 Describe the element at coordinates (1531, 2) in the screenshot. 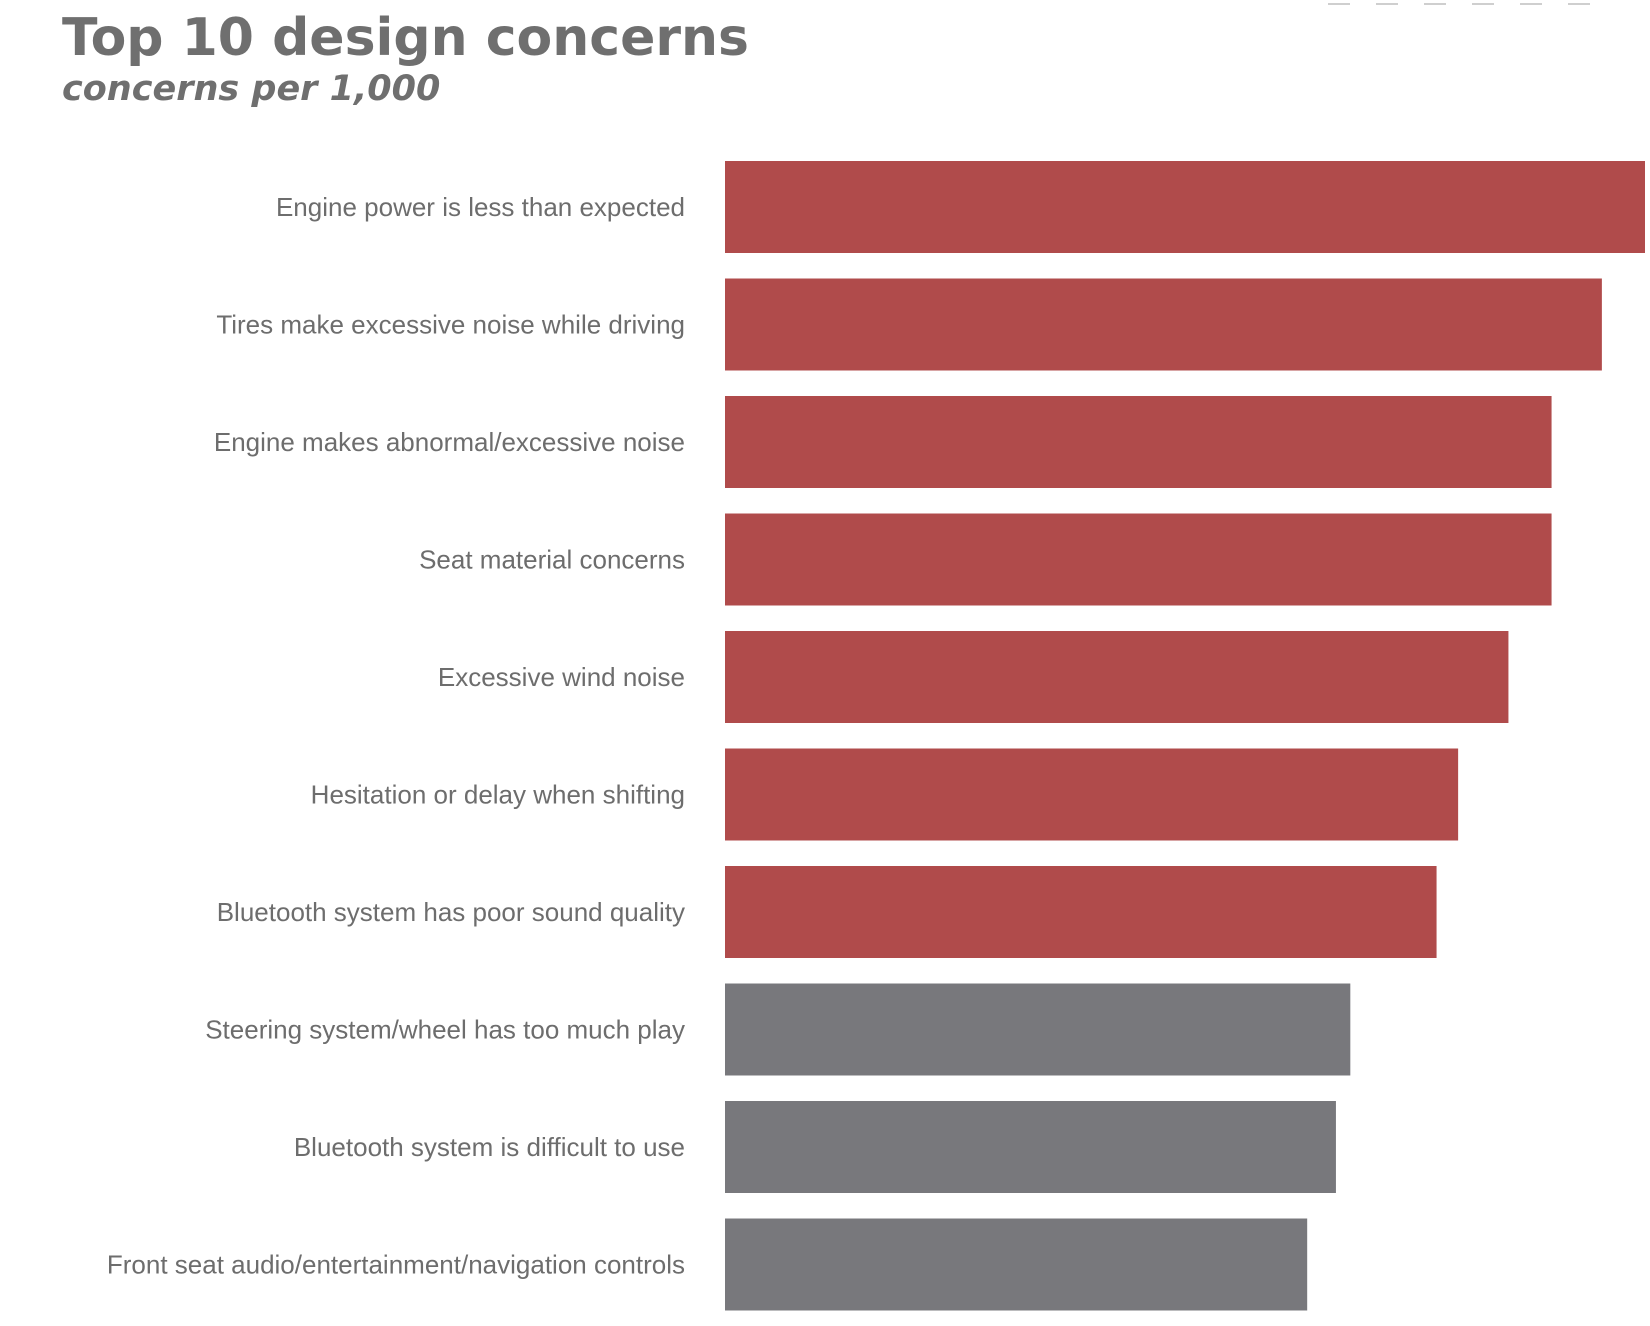

I see `autoscale-icon` at that location.